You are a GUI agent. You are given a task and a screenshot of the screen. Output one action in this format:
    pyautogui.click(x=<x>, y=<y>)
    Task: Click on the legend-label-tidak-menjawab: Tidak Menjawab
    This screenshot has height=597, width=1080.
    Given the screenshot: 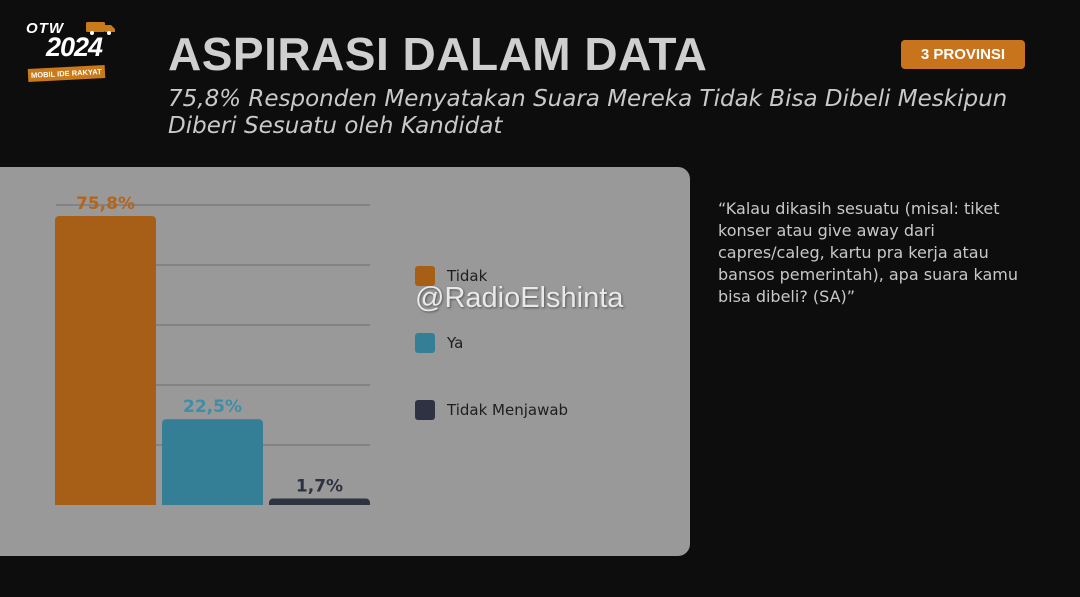 What is the action you would take?
    pyautogui.click(x=508, y=410)
    